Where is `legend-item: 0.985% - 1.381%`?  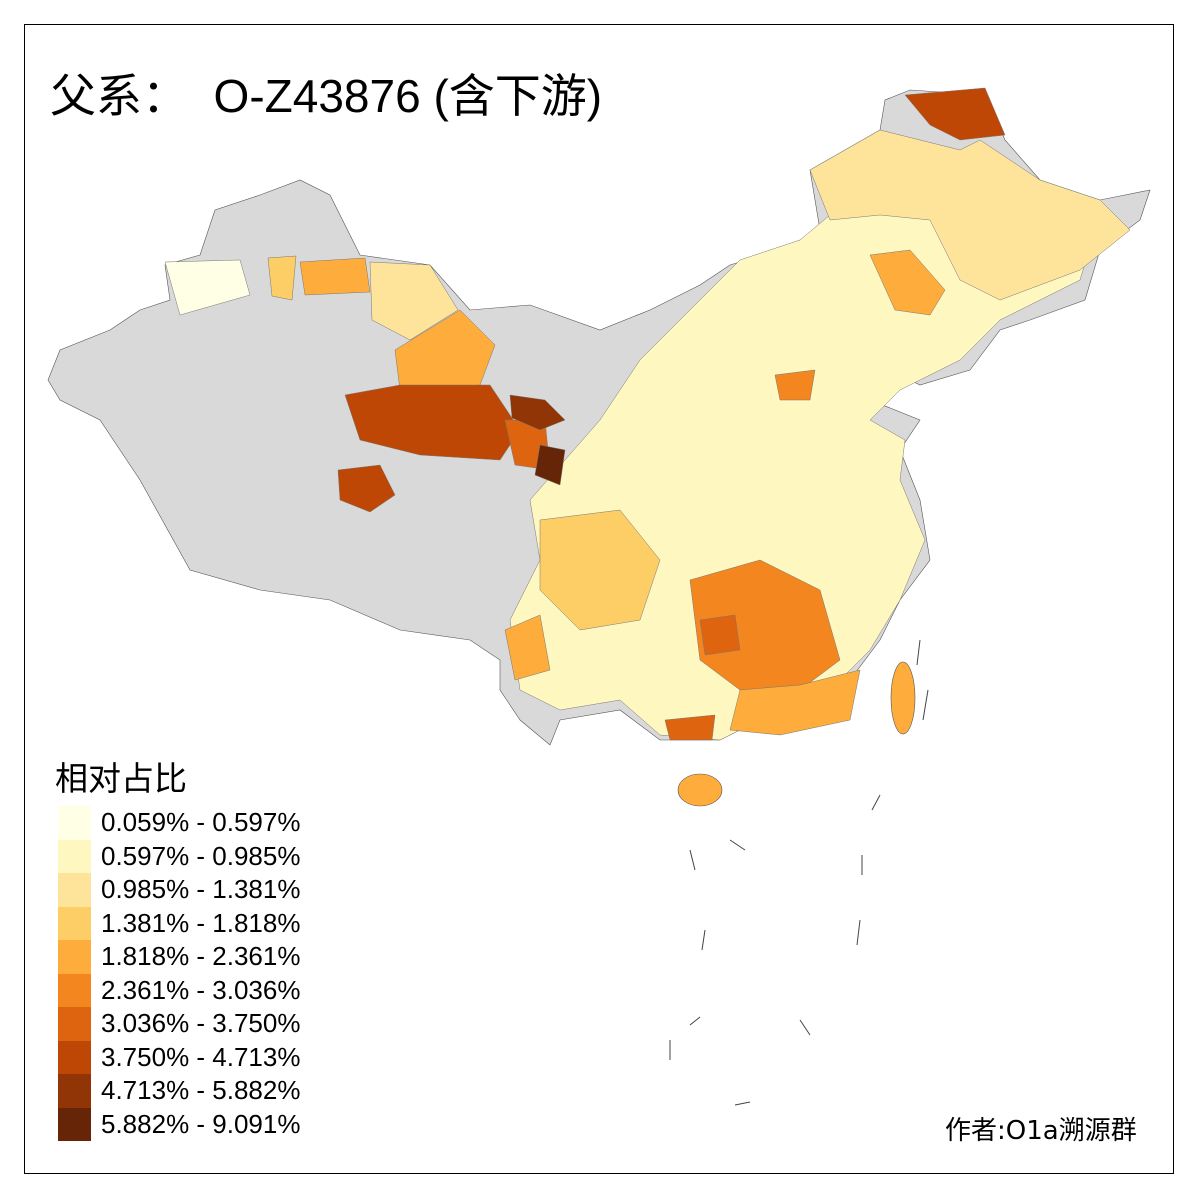
legend-item: 0.985% - 1.381% is located at coordinates (179, 890).